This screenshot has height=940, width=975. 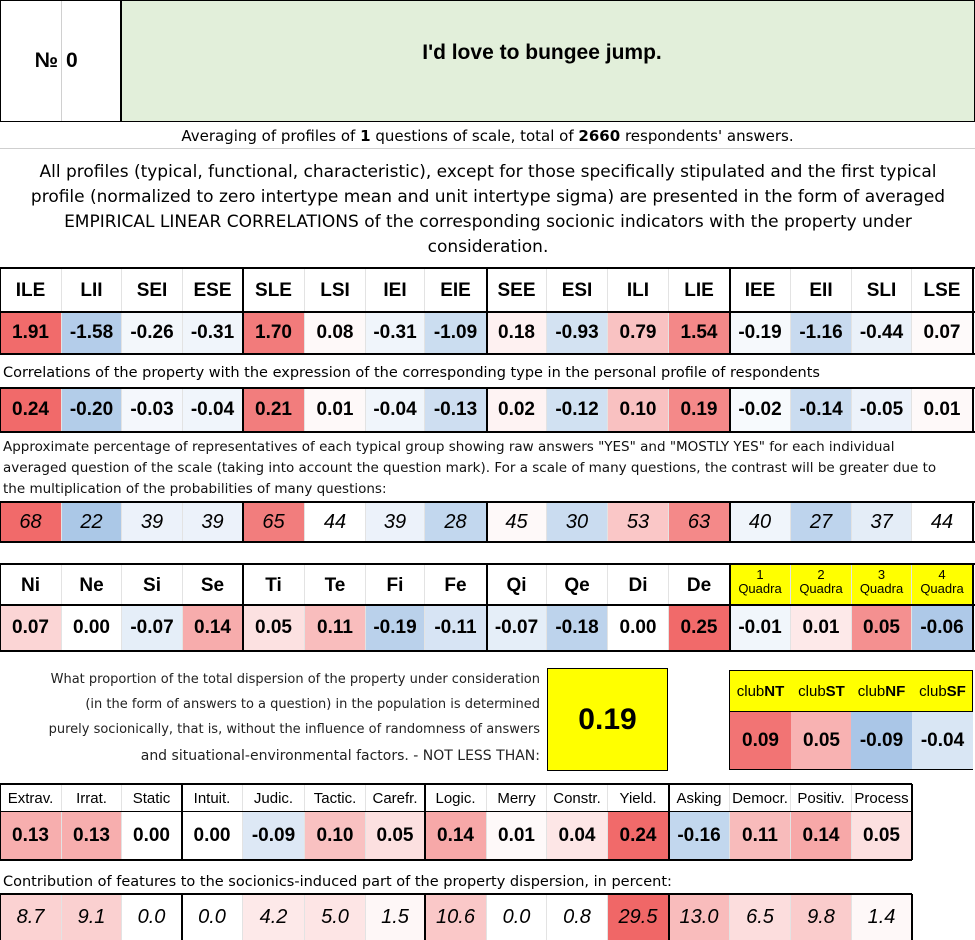 What do you see at coordinates (942, 522) in the screenshot?
I see `type-percentage-lse: 44` at bounding box center [942, 522].